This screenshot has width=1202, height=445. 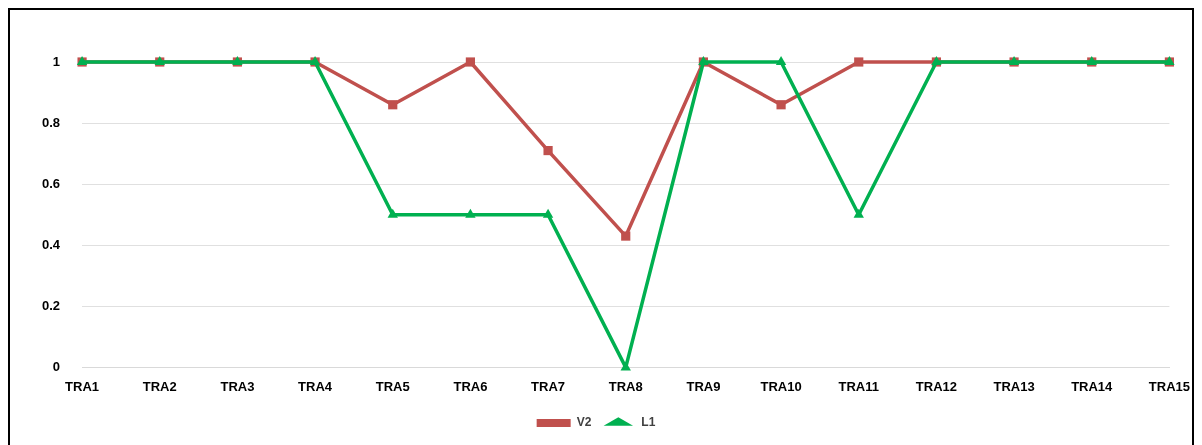 What do you see at coordinates (781, 386) in the screenshot?
I see `x-tick-label: TRA10` at bounding box center [781, 386].